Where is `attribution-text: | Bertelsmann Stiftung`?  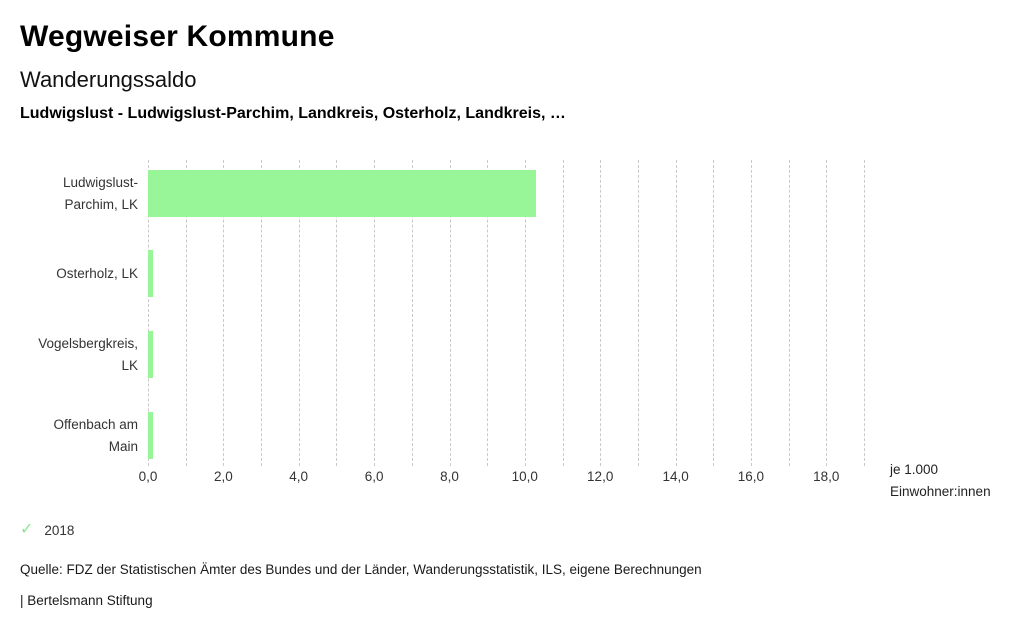 attribution-text: | Bertelsmann Stiftung is located at coordinates (86, 600).